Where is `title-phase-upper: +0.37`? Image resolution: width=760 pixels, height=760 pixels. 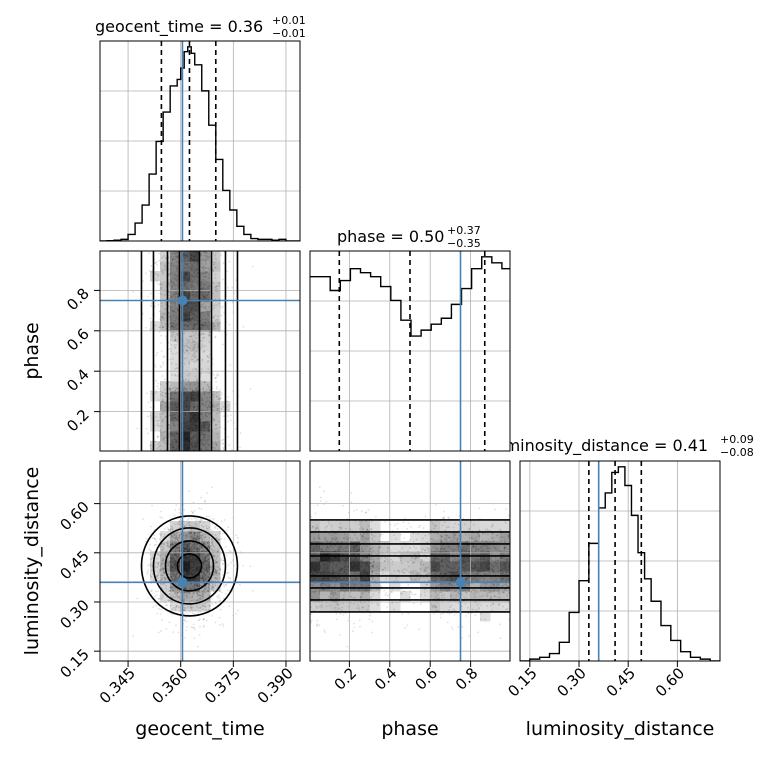
title-phase-upper: +0.37 is located at coordinates (464, 230).